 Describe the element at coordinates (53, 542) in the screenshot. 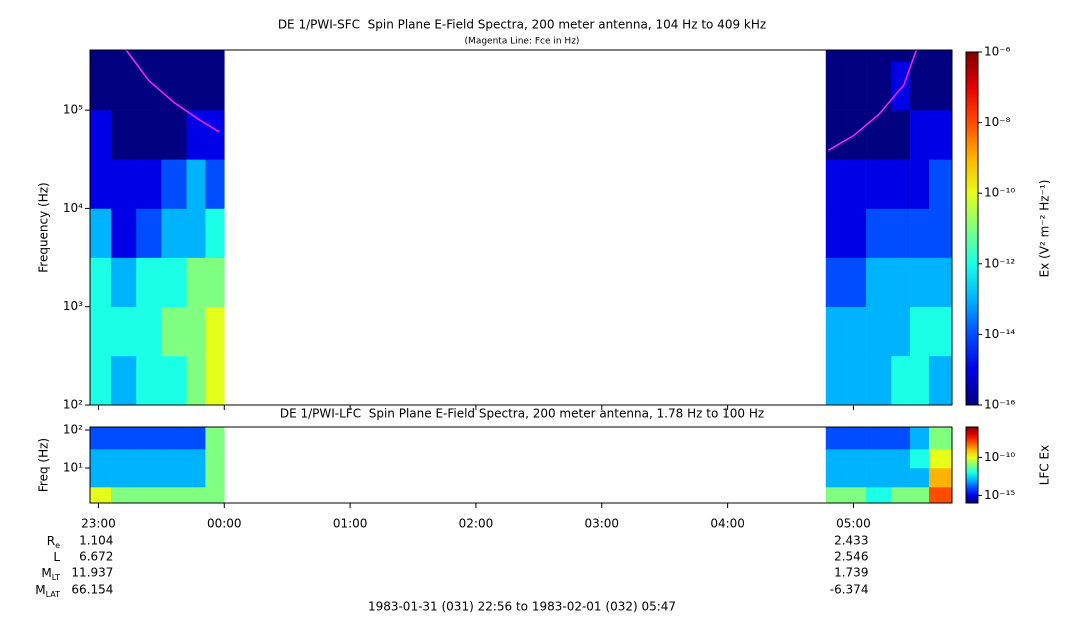

I see `ephemeris-label: Re` at that location.